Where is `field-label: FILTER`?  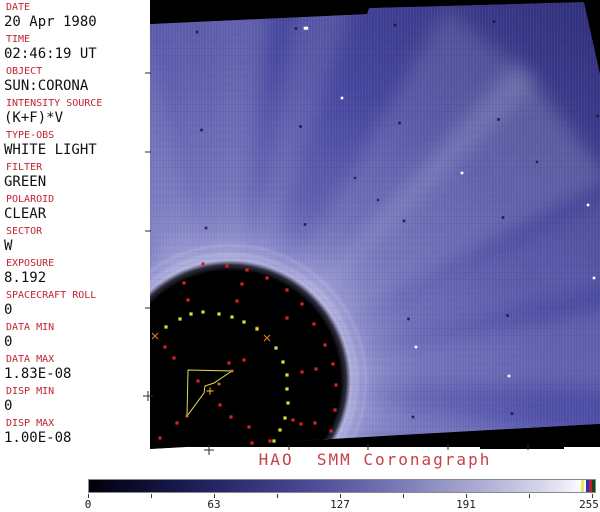 field-label: FILTER is located at coordinates (24, 167).